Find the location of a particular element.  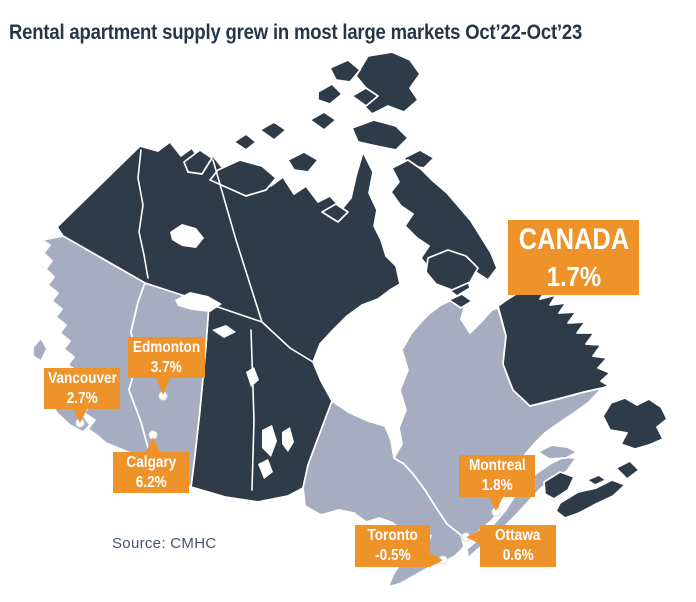

city-name: Calgary is located at coordinates (151, 462).